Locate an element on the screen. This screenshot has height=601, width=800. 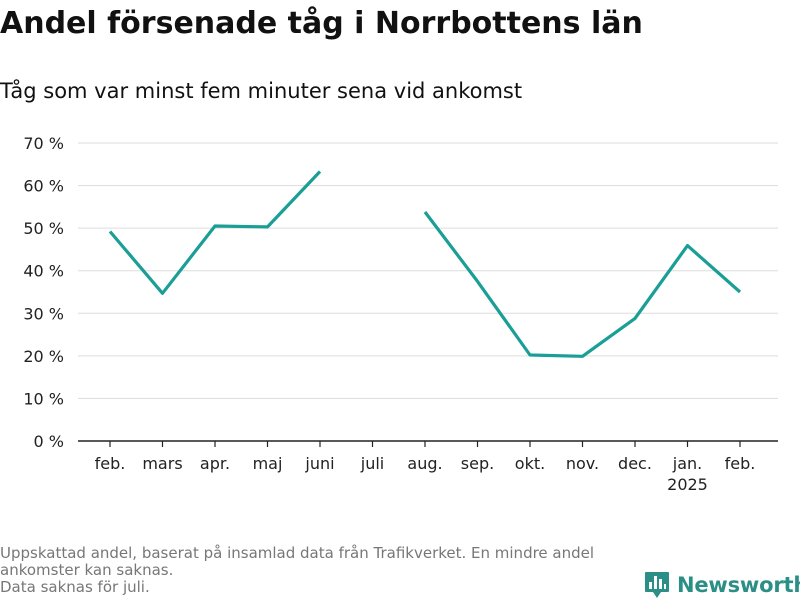
y-tick-label: 70 % is located at coordinates (43, 143).